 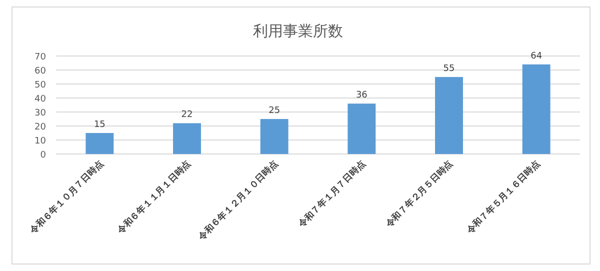 I want to click on y-tick-label: 70, so click(x=40, y=57).